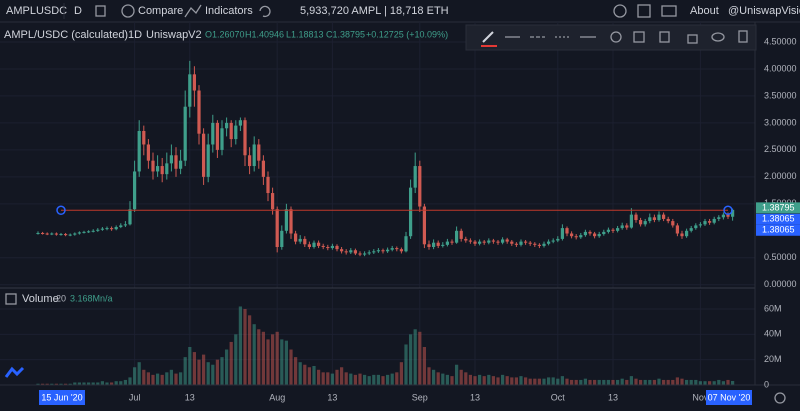 Image resolution: width=800 pixels, height=411 pixels. I want to click on y-tick-label: 2.50000, so click(780, 149).